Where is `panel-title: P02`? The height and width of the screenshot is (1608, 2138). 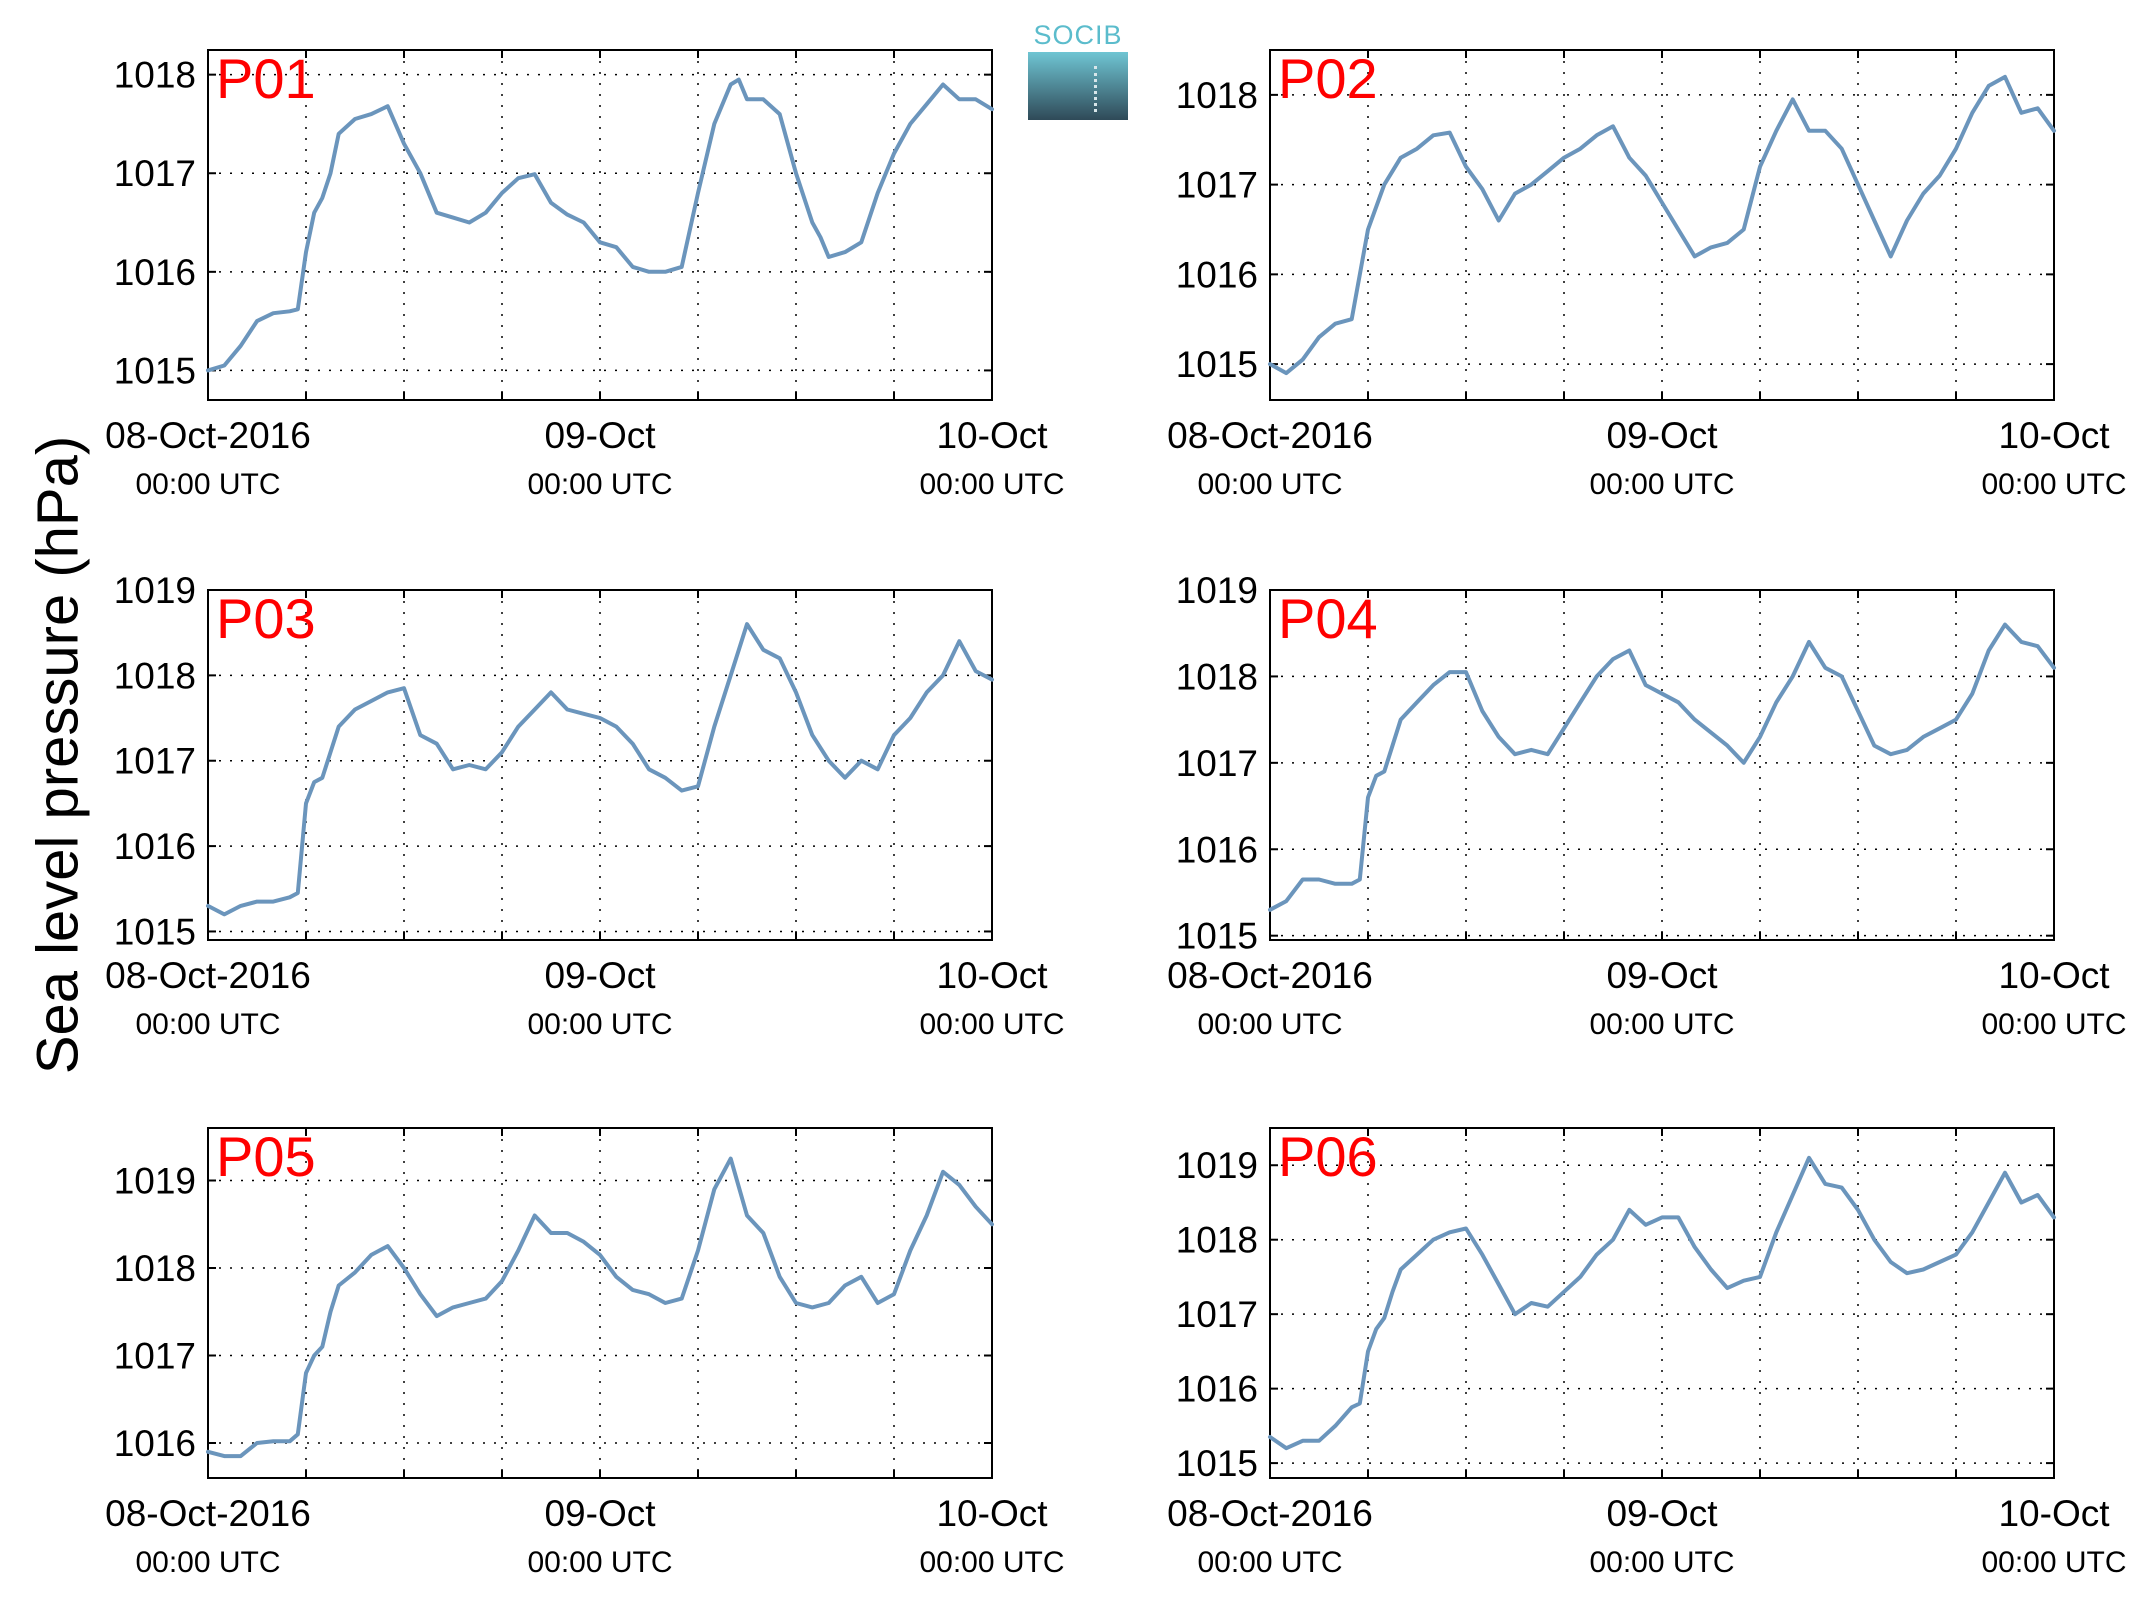 panel-title: P02 is located at coordinates (1328, 78).